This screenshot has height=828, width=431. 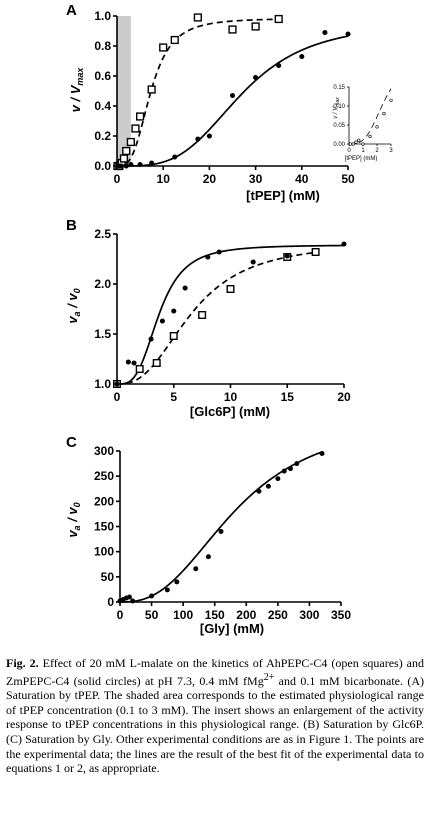 What do you see at coordinates (246, 615) in the screenshot?
I see `panel-c-x-tick-label: 200` at bounding box center [246, 615].